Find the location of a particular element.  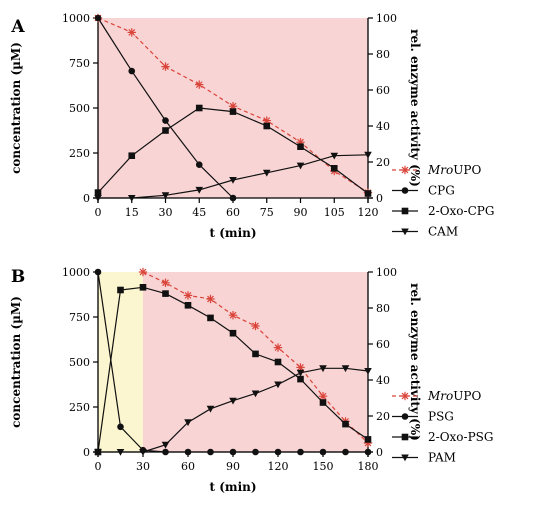

series-pam is located at coordinates (233, 410).